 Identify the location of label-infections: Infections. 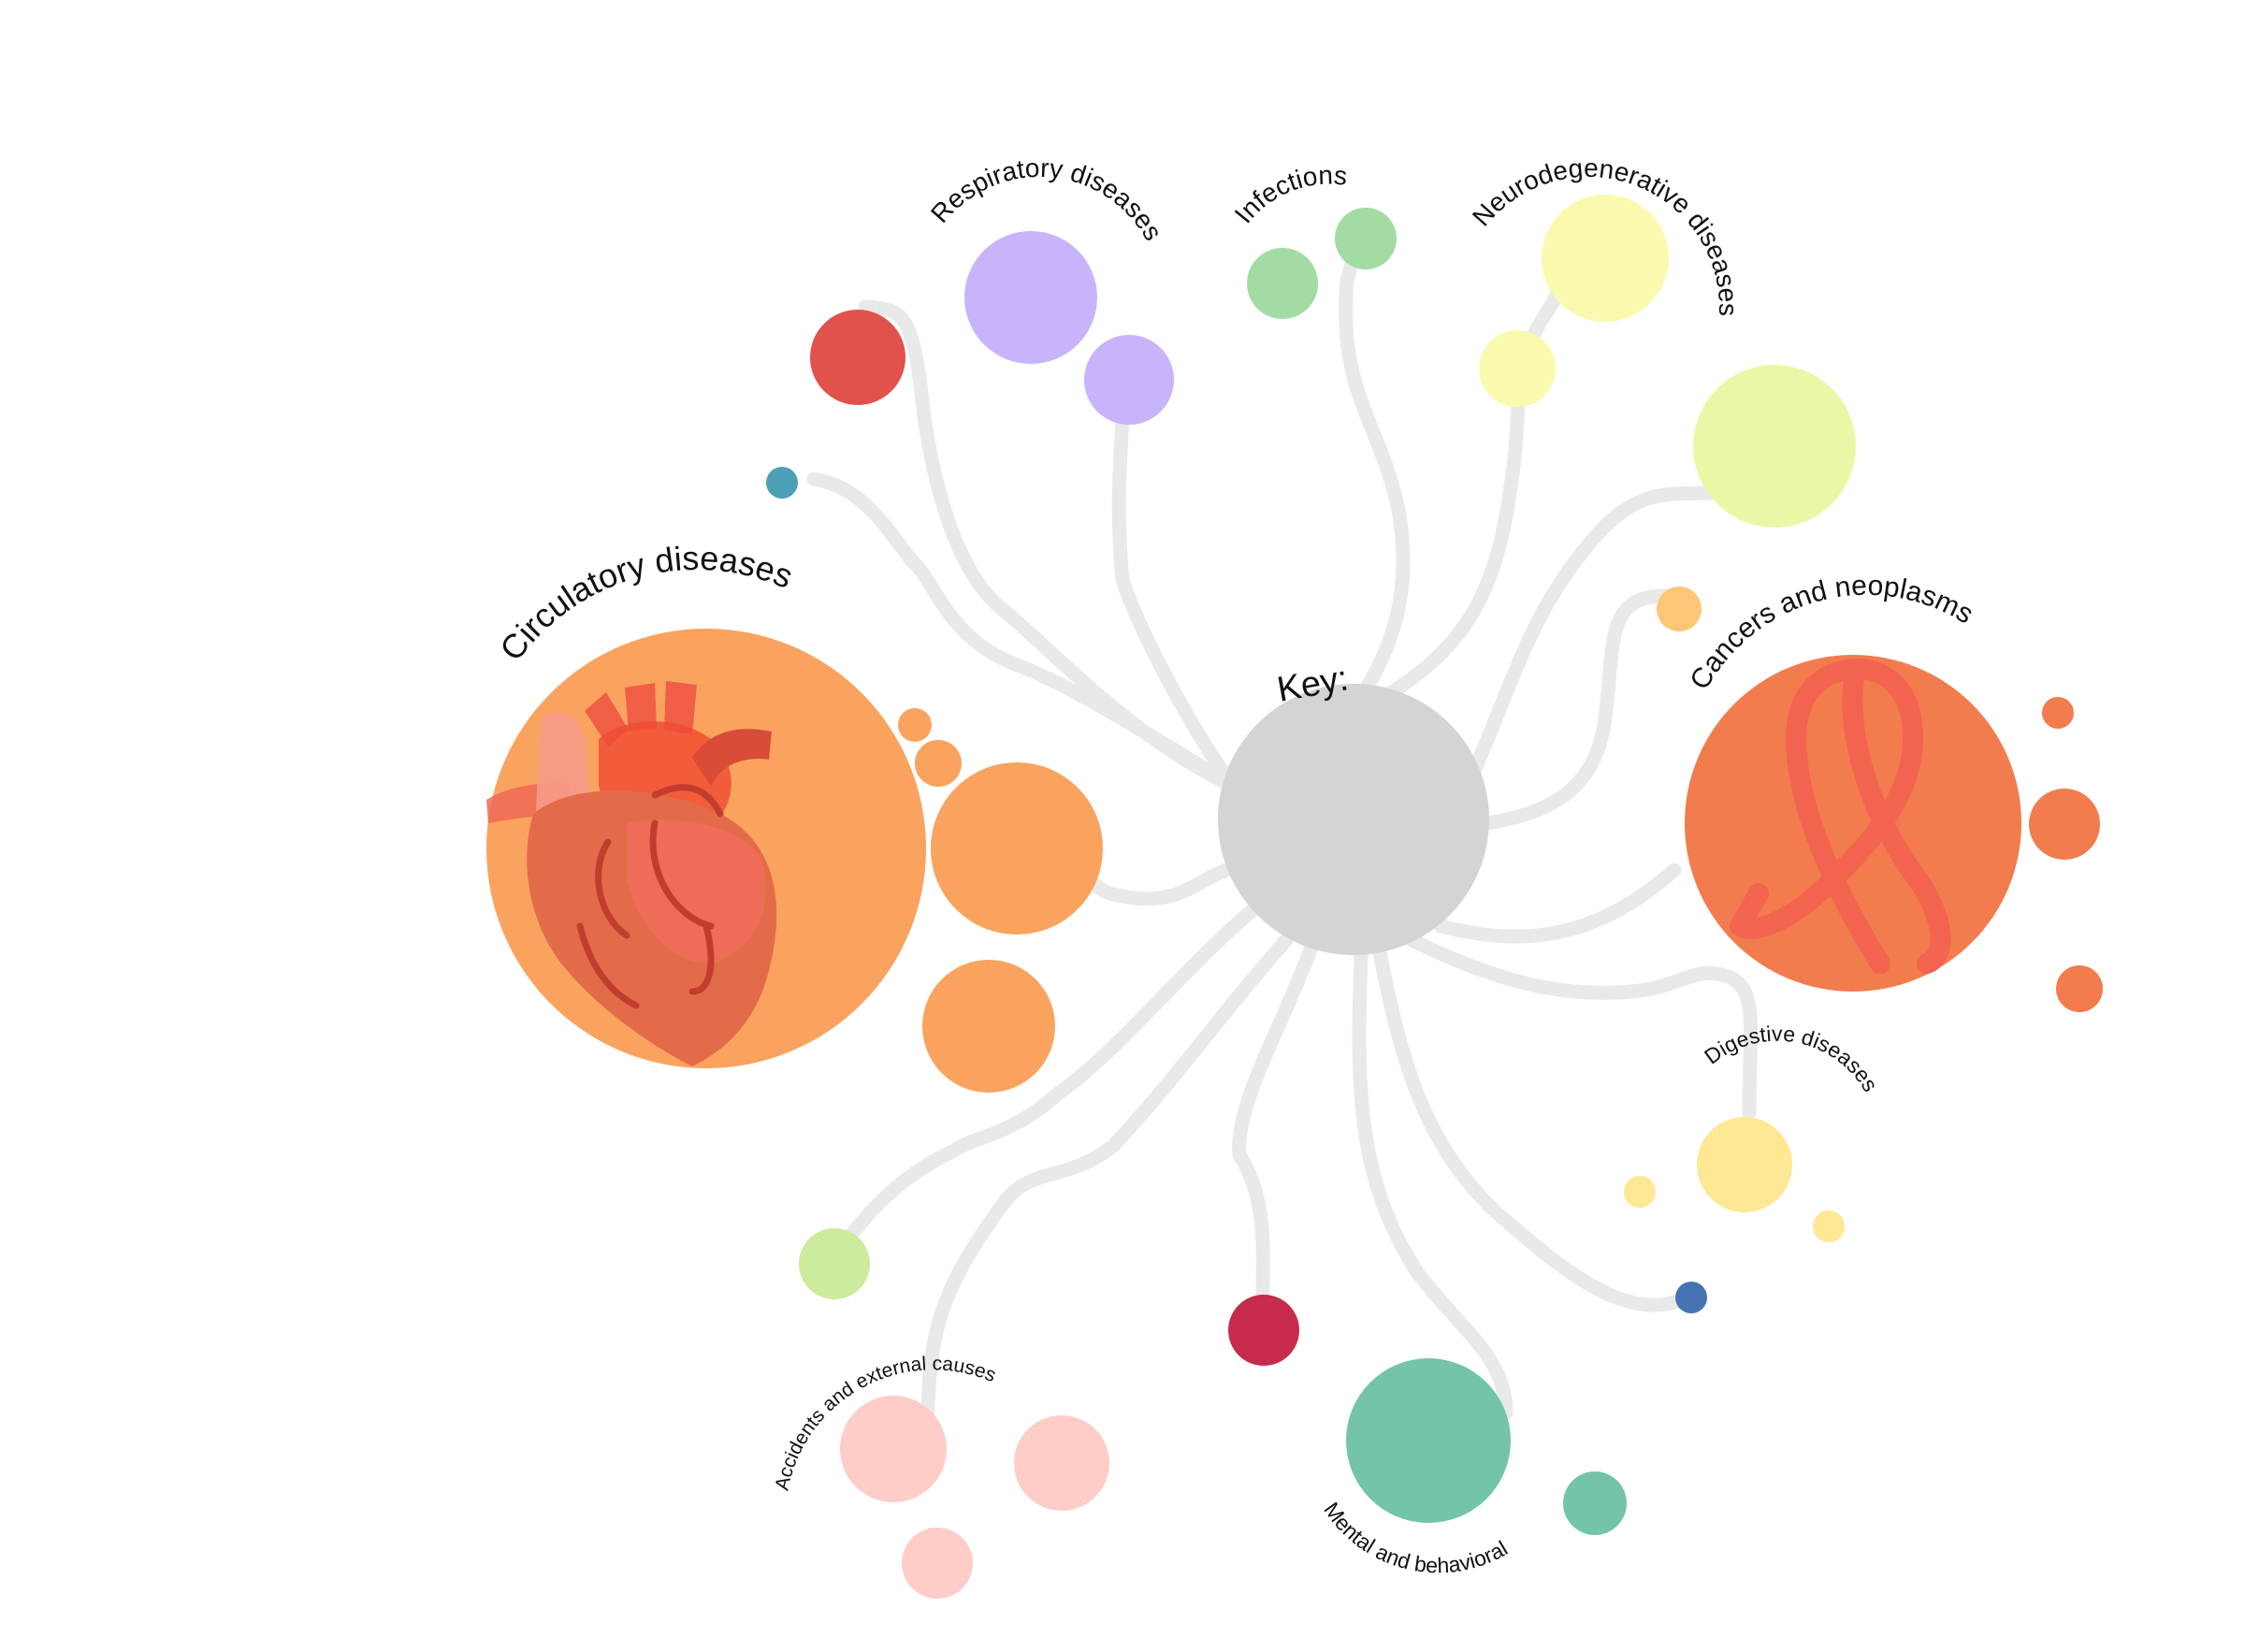
(1289, 194).